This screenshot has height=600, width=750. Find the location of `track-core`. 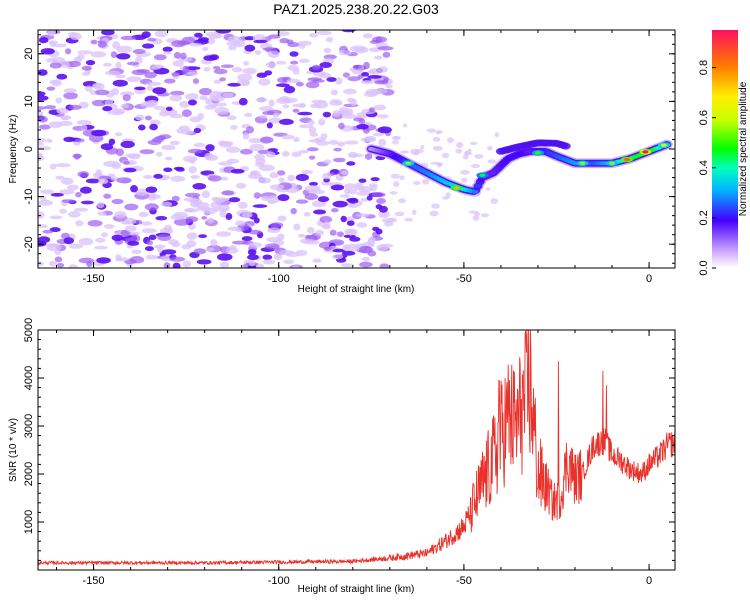

track-core is located at coordinates (498, 167).